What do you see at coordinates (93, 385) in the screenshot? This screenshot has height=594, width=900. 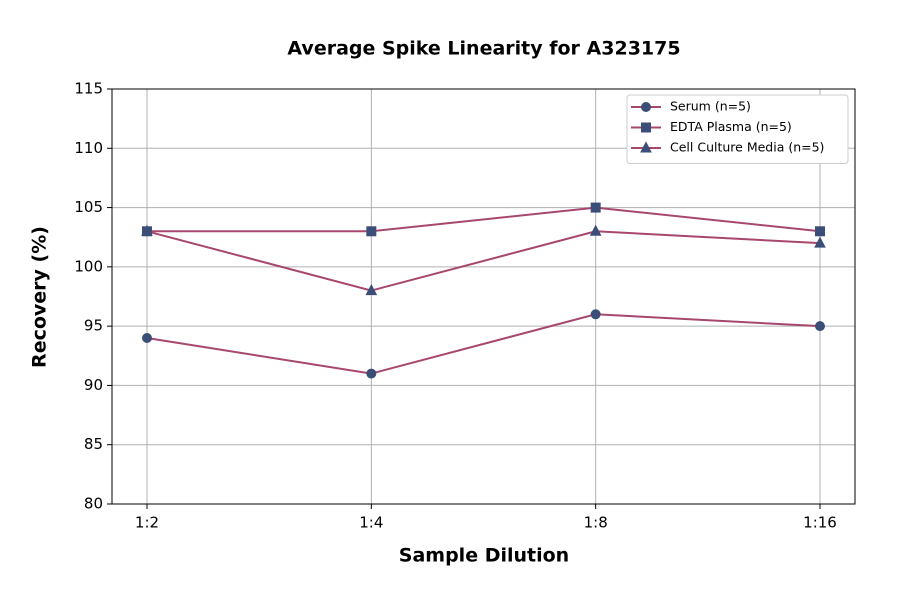 I see `y-tick-label: 90` at bounding box center [93, 385].